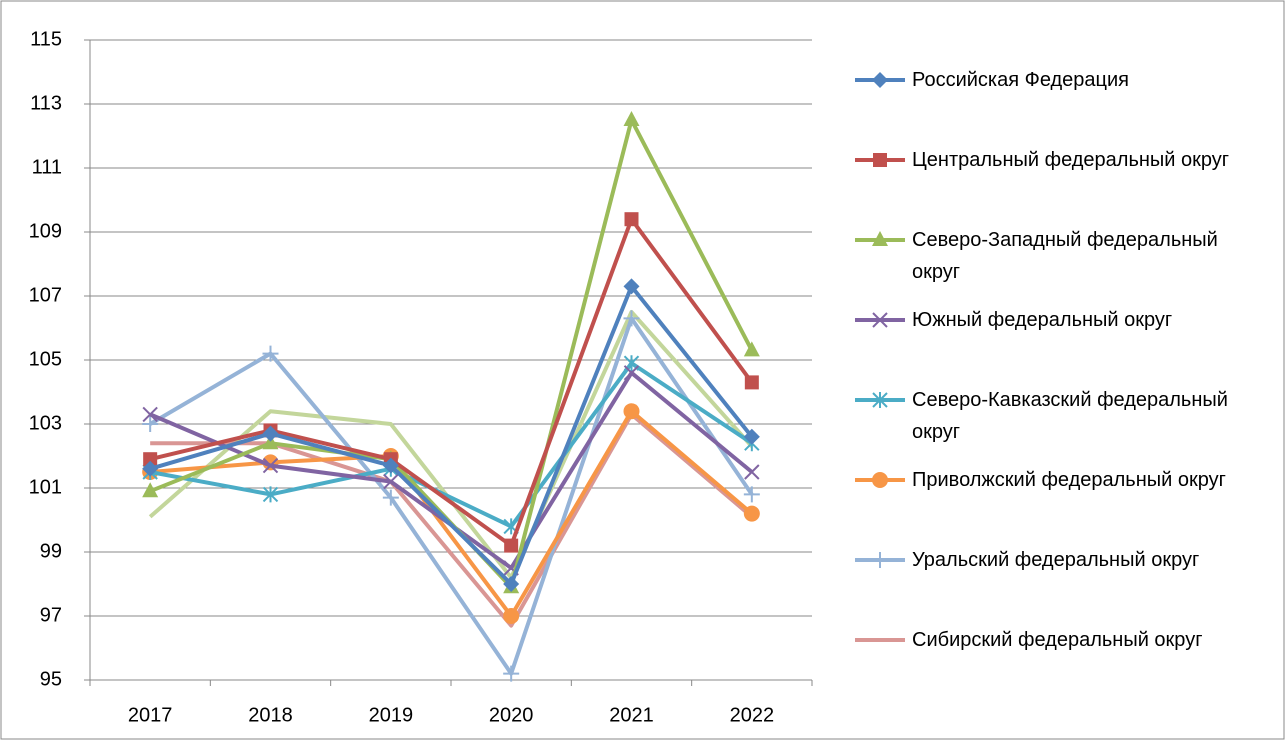 Image resolution: width=1285 pixels, height=740 pixels. I want to click on legend-label: Российская Федерация, so click(1021, 80).